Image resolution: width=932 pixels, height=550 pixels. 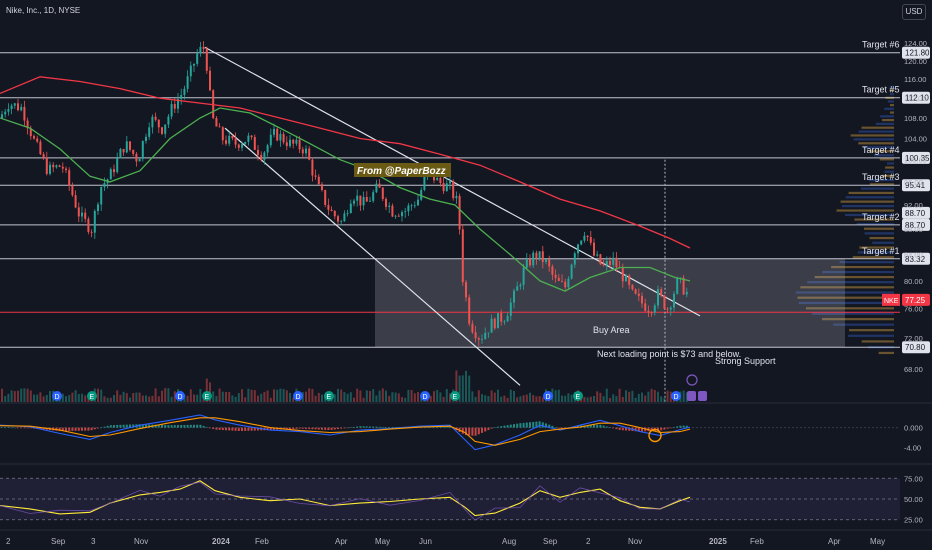 What do you see at coordinates (93, 541) in the screenshot?
I see `x-tick-label: 3` at bounding box center [93, 541].